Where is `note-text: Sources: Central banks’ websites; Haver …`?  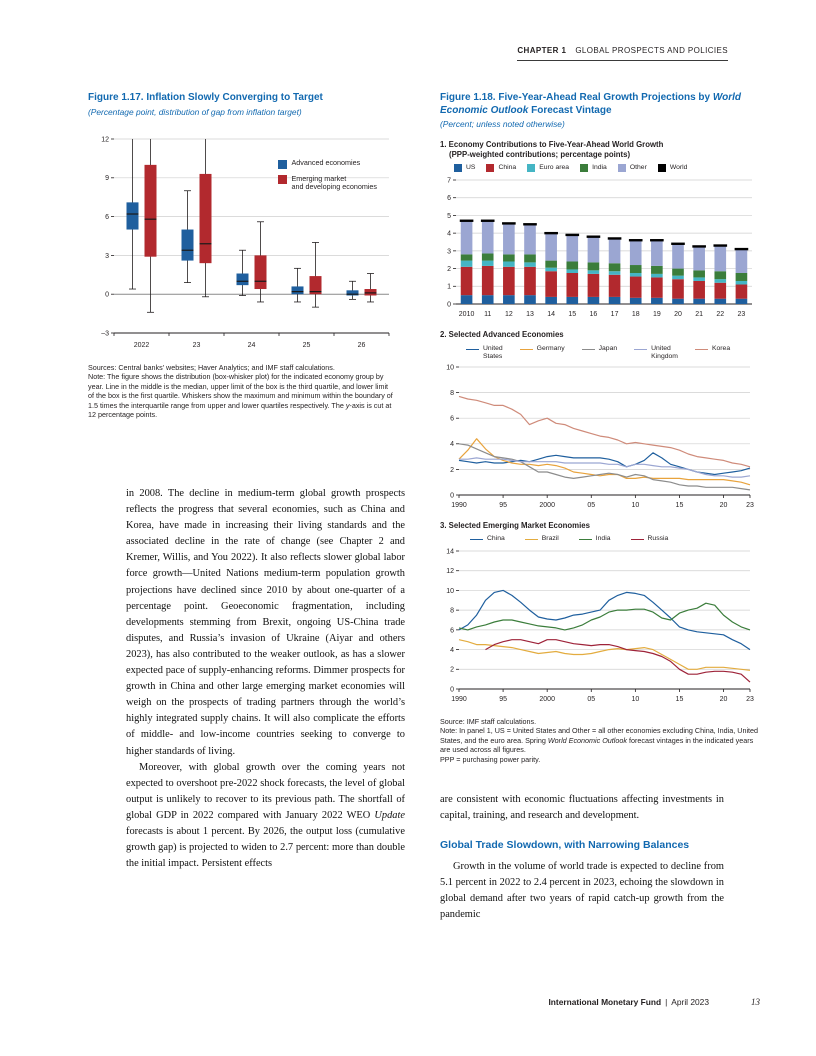
note-text: Sources: Central banks’ websites; Haver … is located at coordinates (240, 386).